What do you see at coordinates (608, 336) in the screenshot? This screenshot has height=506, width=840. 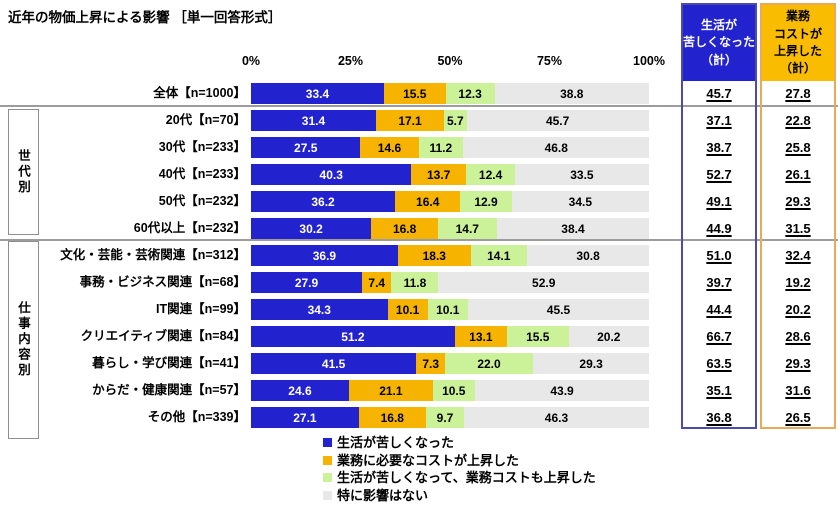 I see `bar-segment: 20.2` at bounding box center [608, 336].